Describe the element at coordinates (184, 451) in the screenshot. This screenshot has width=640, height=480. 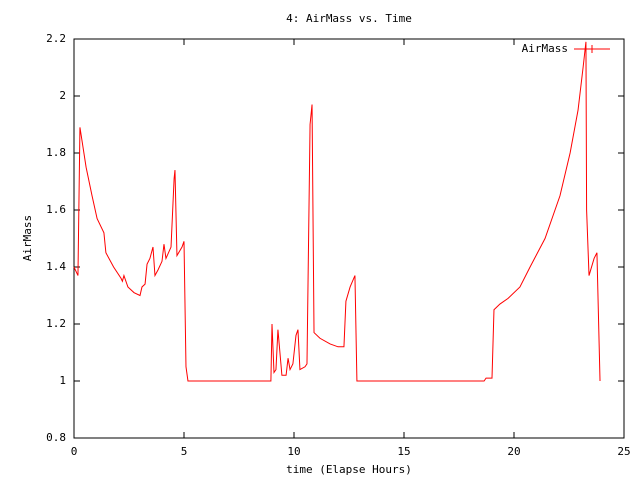
I see `x-tick-label: 5` at that location.